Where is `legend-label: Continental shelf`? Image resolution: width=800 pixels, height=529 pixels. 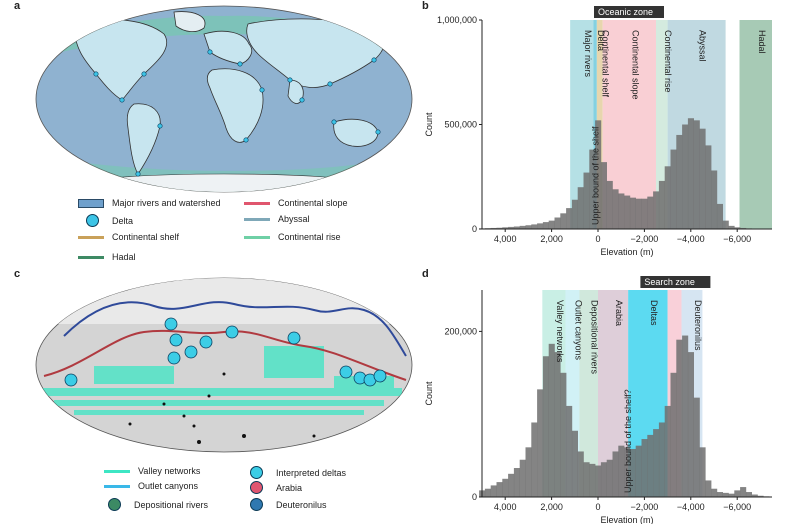 legend-label: Continental shelf is located at coordinates (145, 237).